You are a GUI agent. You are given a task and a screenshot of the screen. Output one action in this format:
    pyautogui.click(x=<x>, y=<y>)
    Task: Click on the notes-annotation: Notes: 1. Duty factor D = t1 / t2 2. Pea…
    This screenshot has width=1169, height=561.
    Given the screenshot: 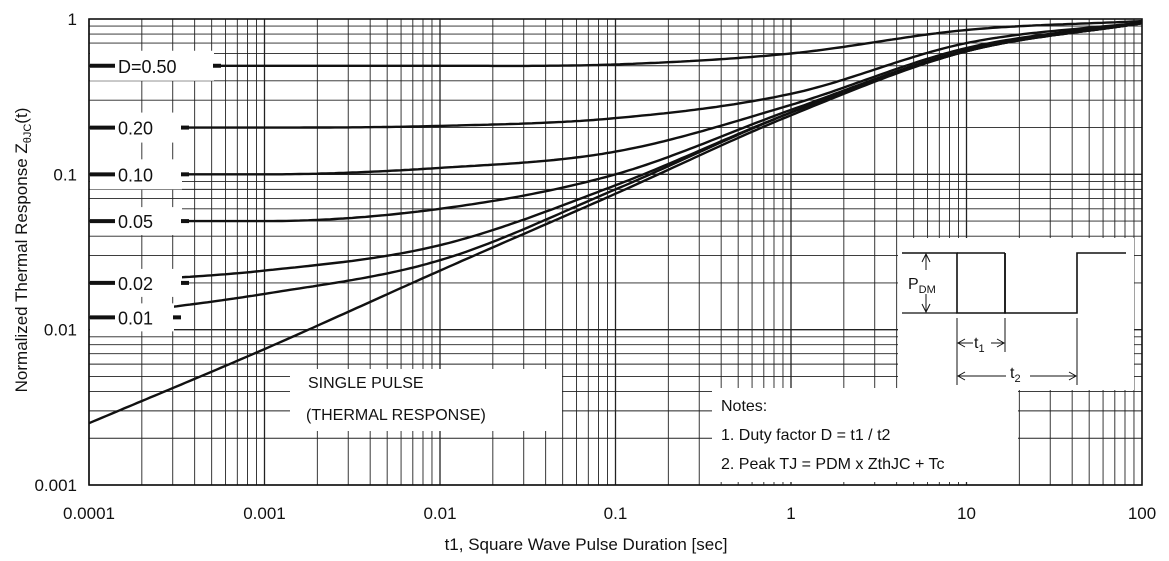 What is the action you would take?
    pyautogui.click(x=865, y=435)
    